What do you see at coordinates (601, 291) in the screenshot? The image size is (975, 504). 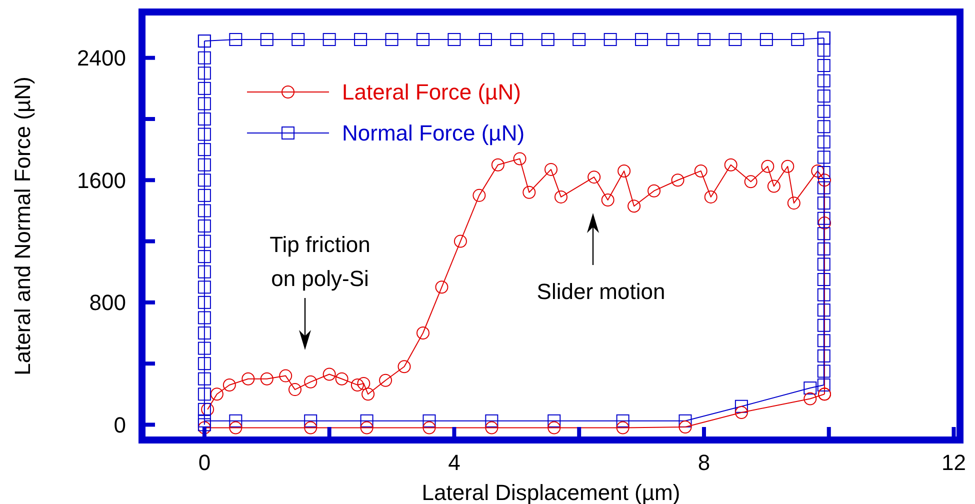 I see `annotation: Slider motion` at bounding box center [601, 291].